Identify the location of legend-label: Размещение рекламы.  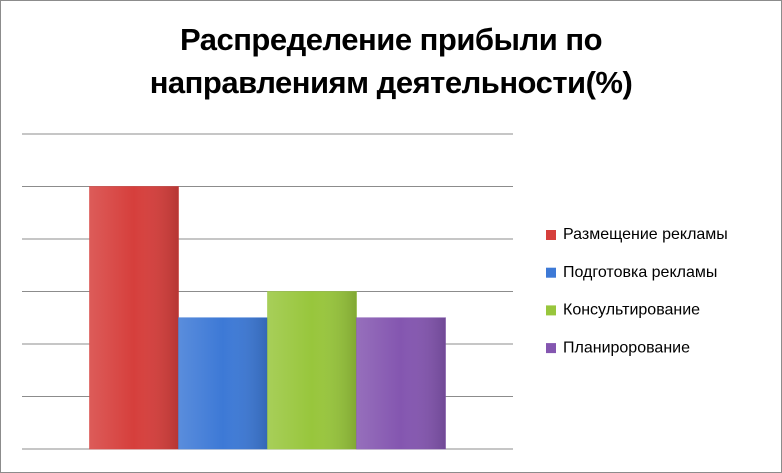
(645, 234).